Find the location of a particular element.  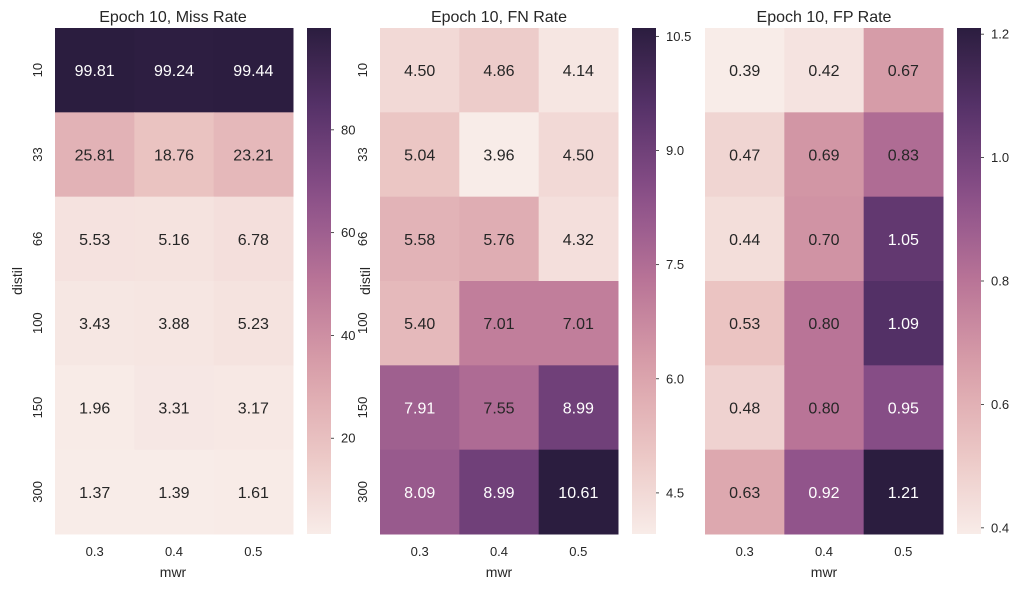

cell-value-label: 0.47 is located at coordinates (744, 156).